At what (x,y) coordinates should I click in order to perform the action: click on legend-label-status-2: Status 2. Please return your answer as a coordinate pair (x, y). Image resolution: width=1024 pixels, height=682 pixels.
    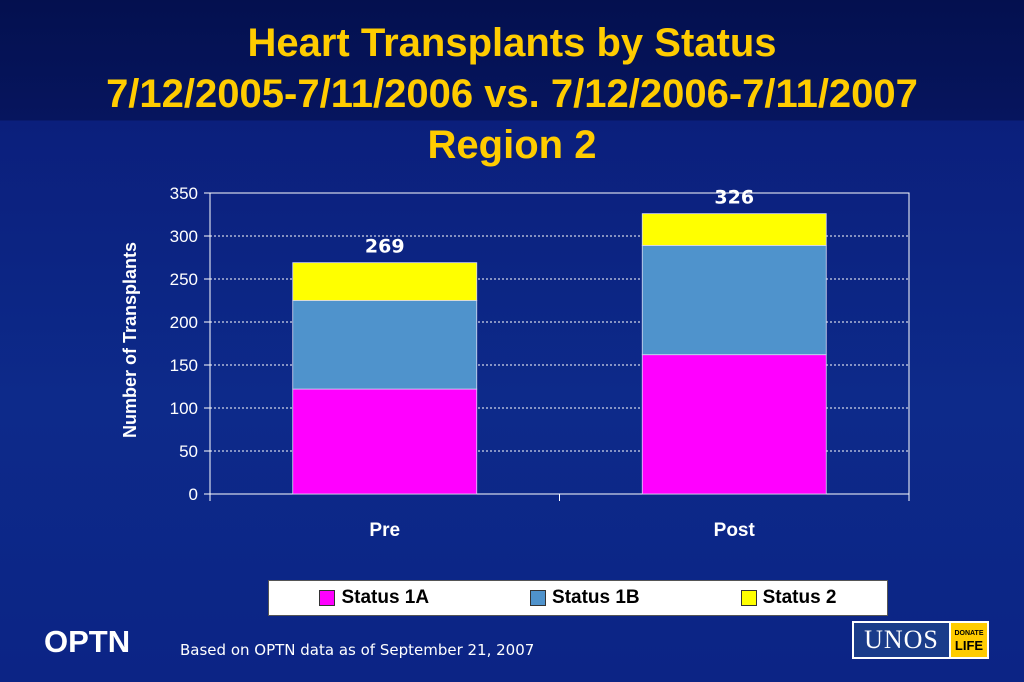
    Looking at the image, I should click on (799, 597).